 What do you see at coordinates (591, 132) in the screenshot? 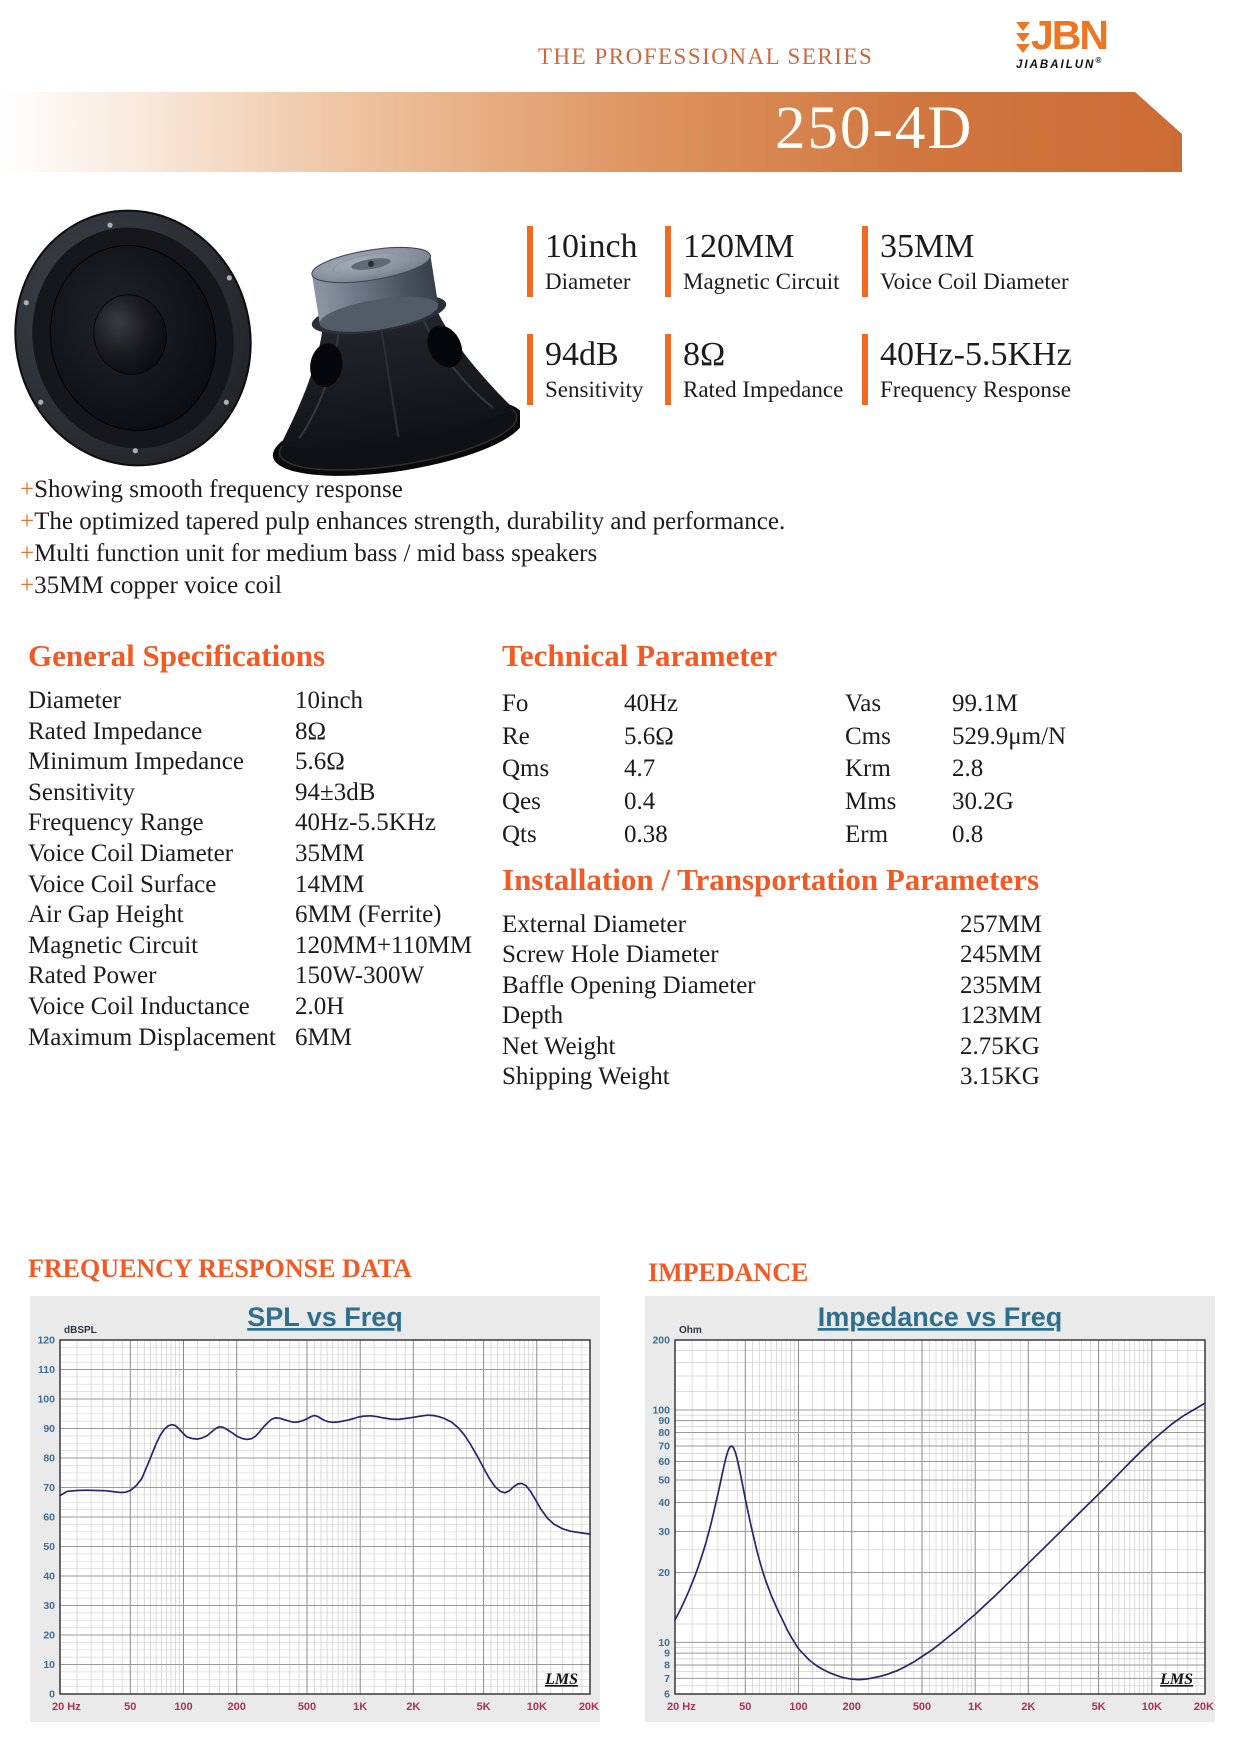
I see `model-banner: 250-4D` at bounding box center [591, 132].